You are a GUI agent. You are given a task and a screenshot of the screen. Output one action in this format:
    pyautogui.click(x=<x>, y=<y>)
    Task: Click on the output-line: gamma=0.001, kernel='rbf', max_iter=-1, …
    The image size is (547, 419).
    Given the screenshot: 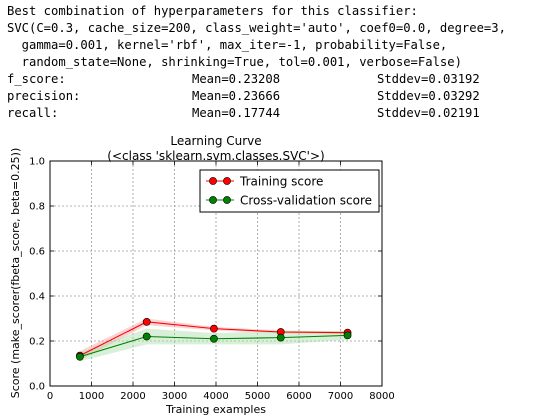 What is the action you would take?
    pyautogui.click(x=227, y=45)
    